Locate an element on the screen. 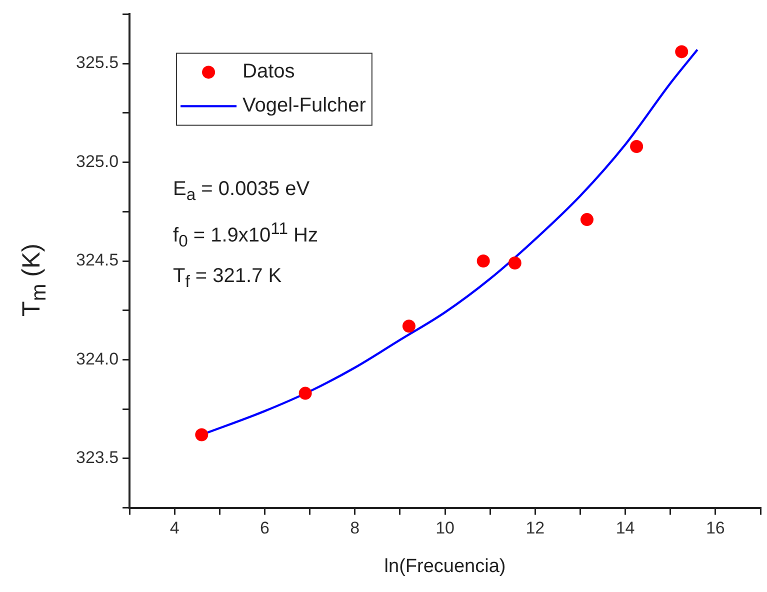 The image size is (767, 592). x-tick-label: 12 is located at coordinates (535, 528).